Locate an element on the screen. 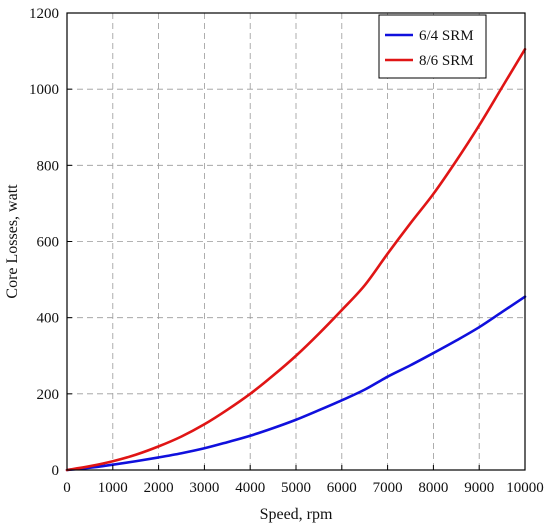 Image resolution: width=550 pixels, height=529 pixels. x-tick-label: 4000 is located at coordinates (250, 488).